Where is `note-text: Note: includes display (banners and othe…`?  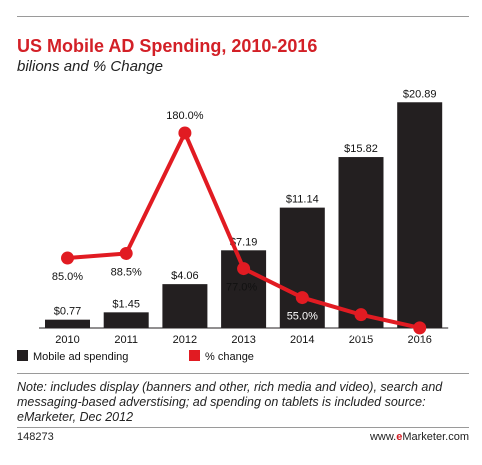 note-text: Note: includes display (banners and othe… is located at coordinates (230, 402).